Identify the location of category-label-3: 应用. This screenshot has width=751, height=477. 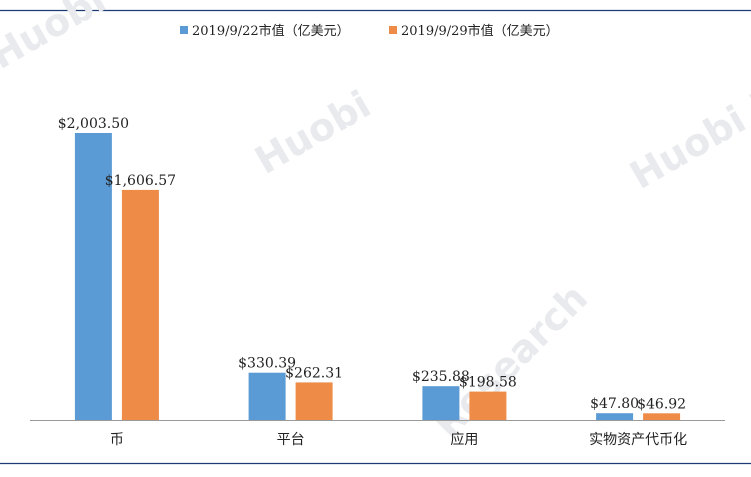
(464, 439).